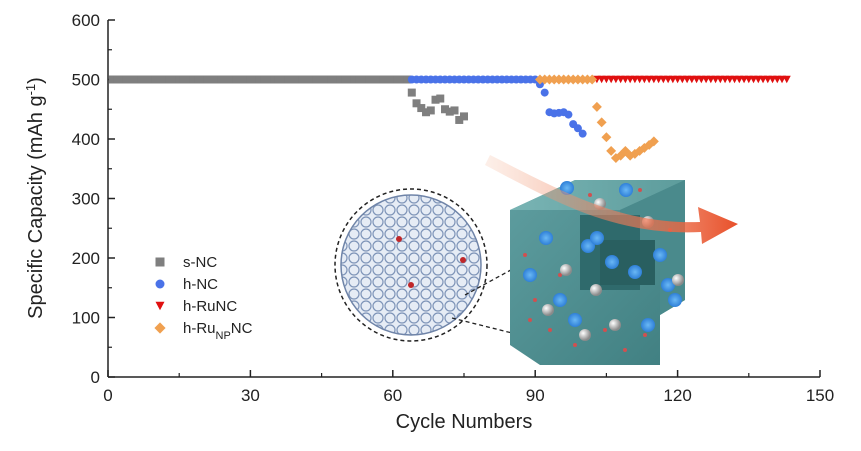 The image size is (861, 451). I want to click on legend-item: h-NC, so click(186, 284).